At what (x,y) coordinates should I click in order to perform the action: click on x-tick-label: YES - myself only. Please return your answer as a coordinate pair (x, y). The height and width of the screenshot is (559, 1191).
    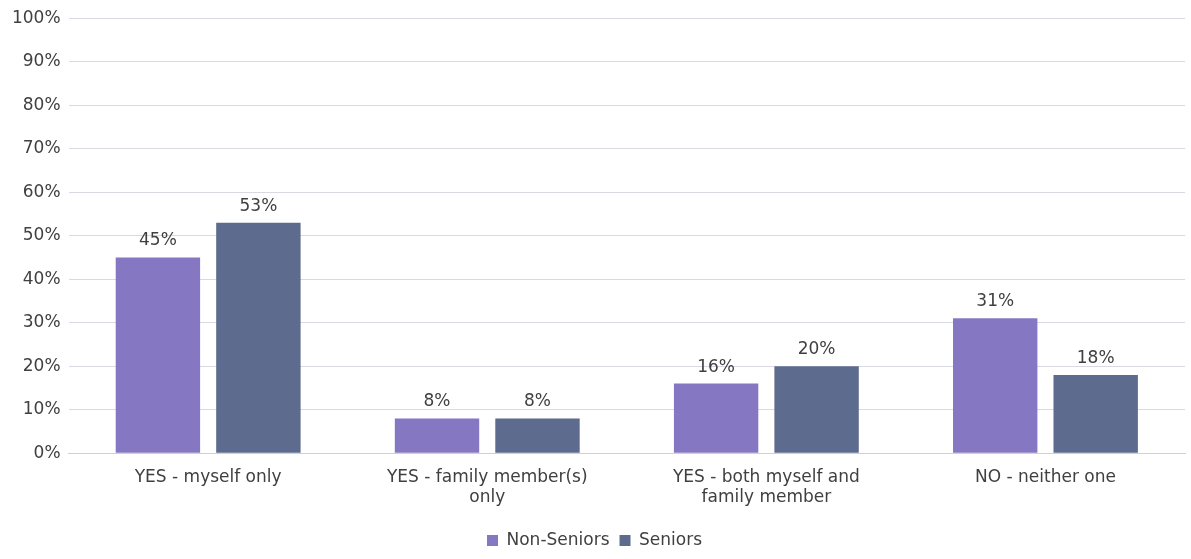
    Looking at the image, I should click on (207, 475).